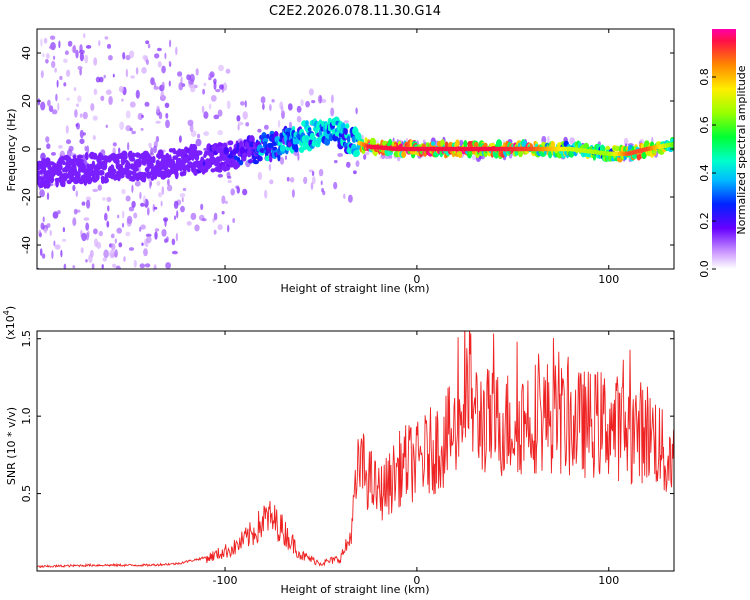 This screenshot has width=750, height=600. What do you see at coordinates (704, 173) in the screenshot?
I see `colorbar-tick-label: 0.4` at bounding box center [704, 173].